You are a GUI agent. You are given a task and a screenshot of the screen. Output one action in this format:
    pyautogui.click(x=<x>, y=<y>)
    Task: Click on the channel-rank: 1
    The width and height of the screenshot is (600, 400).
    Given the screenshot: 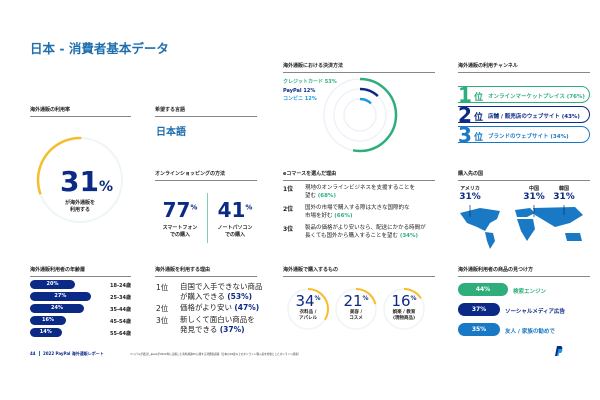 What is the action you would take?
    pyautogui.click(x=465, y=95)
    